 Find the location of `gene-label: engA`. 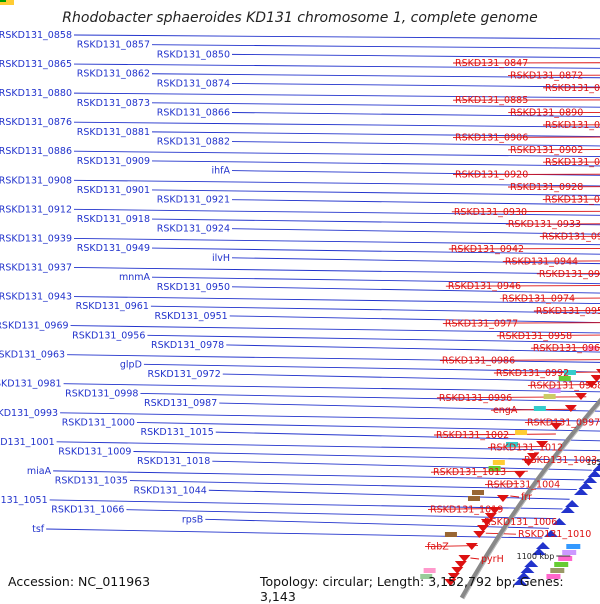

gene-label: engA is located at coordinates (505, 410).